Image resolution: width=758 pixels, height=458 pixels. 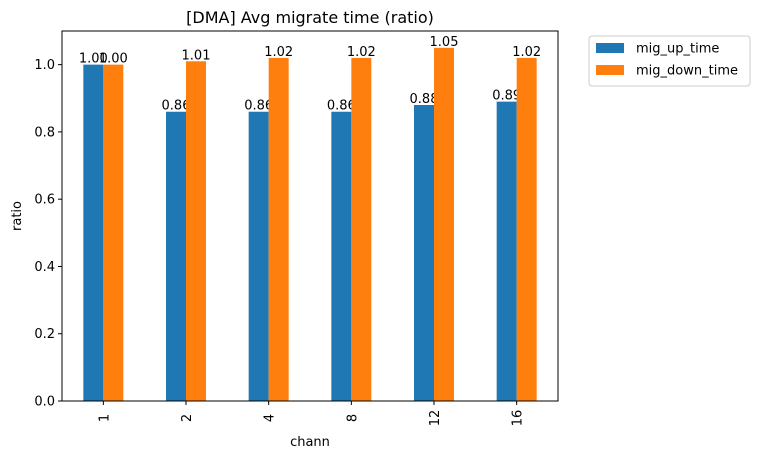 I want to click on y-tick-label: 0.6, so click(x=44, y=200).